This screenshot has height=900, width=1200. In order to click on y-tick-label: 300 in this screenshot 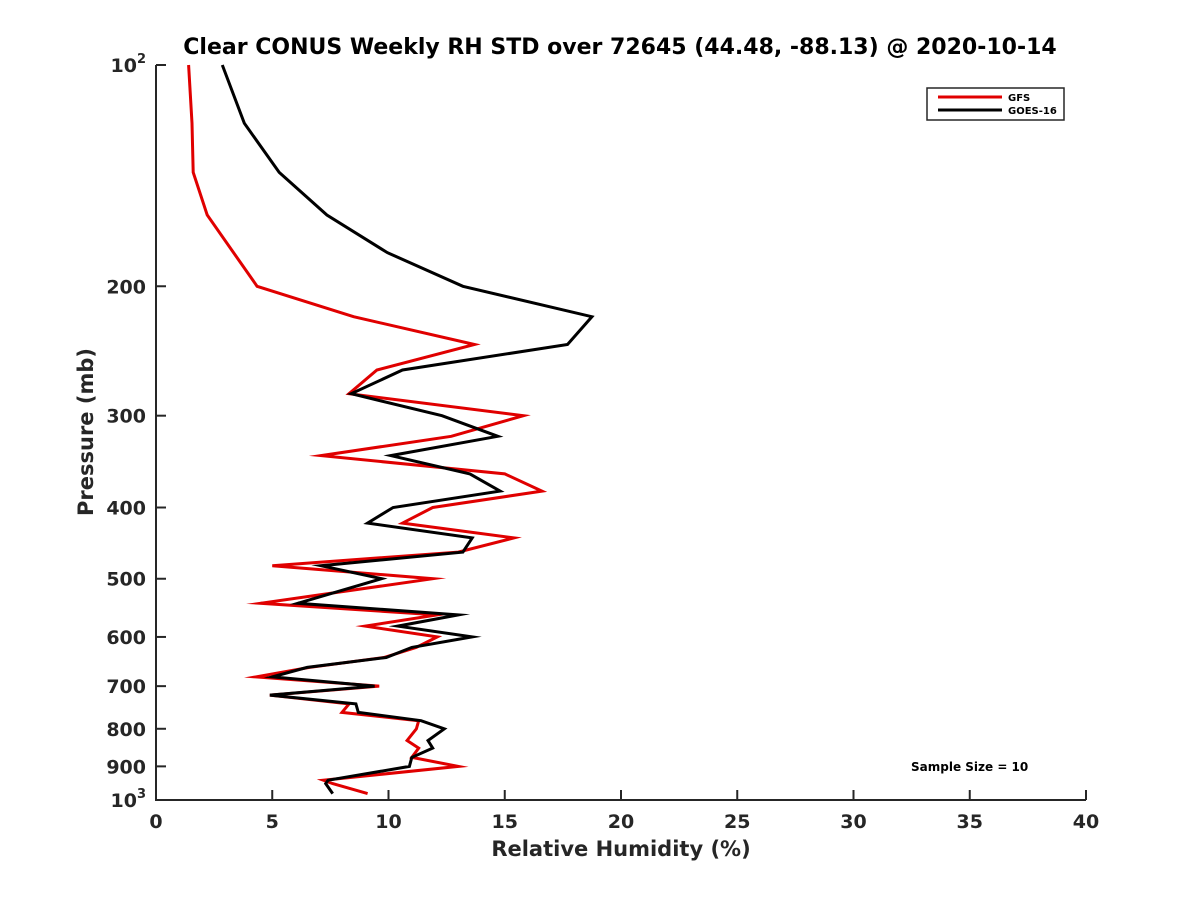, I will do `click(126, 417)`.